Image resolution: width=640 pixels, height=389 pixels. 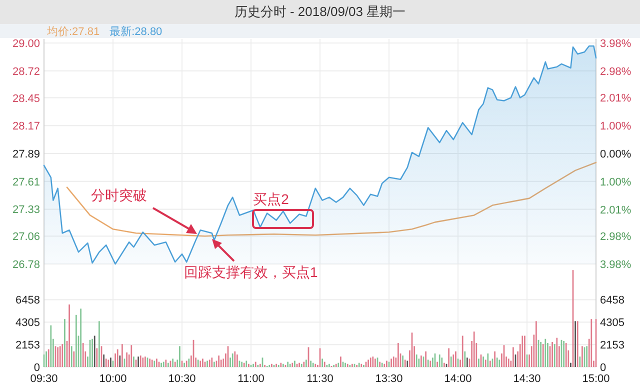 I want to click on y2-tick-label: 0.00%, so click(x=616, y=154).